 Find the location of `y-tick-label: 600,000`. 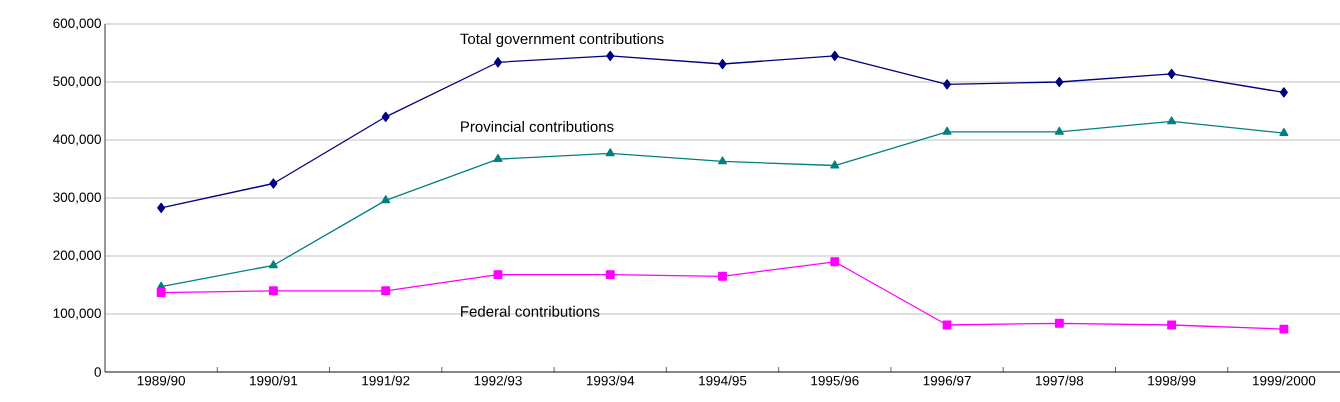

y-tick-label: 600,000 is located at coordinates (77, 24).